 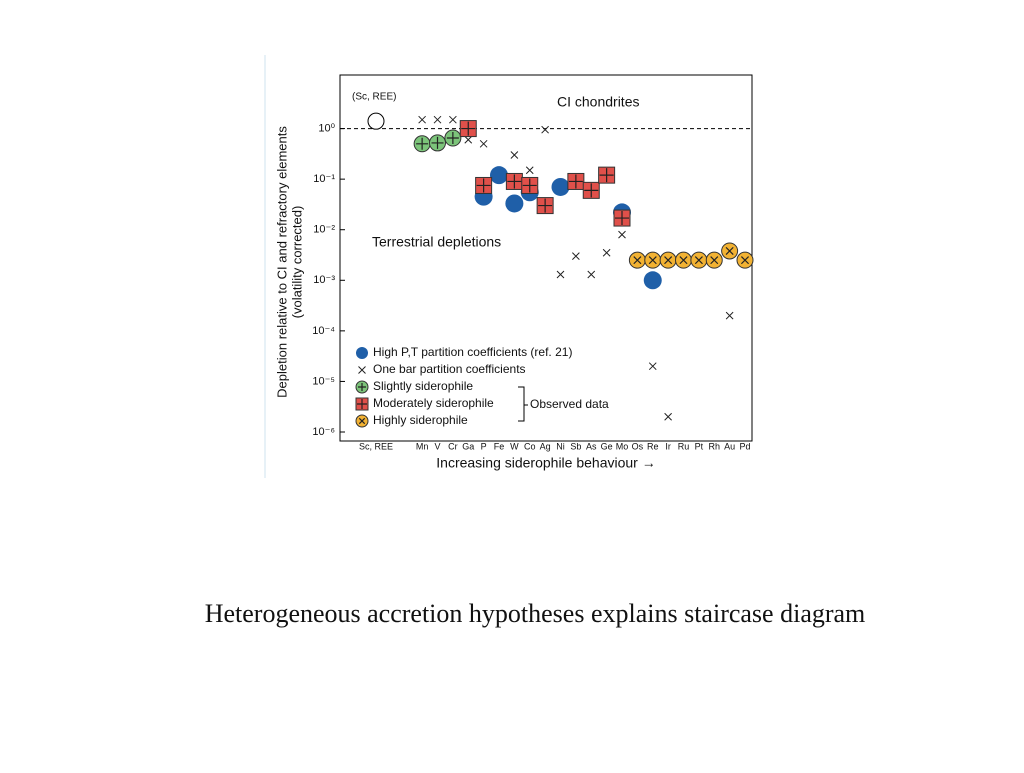 What do you see at coordinates (449, 369) in the screenshot?
I see `legend-label: One bar partition coefficients` at bounding box center [449, 369].